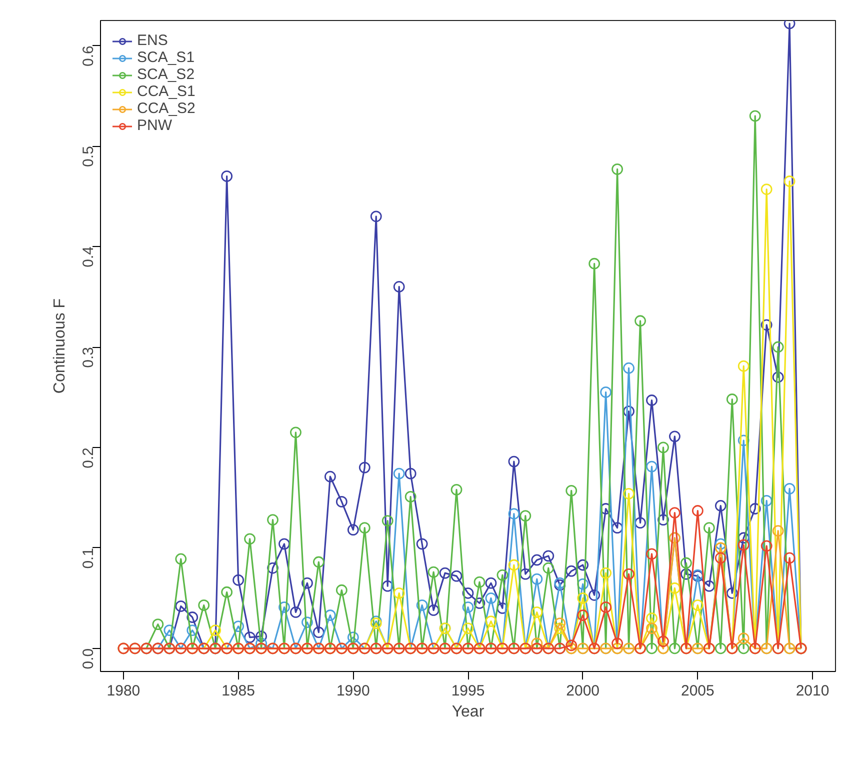  I want to click on legend-label: CCA_S1, so click(166, 91).